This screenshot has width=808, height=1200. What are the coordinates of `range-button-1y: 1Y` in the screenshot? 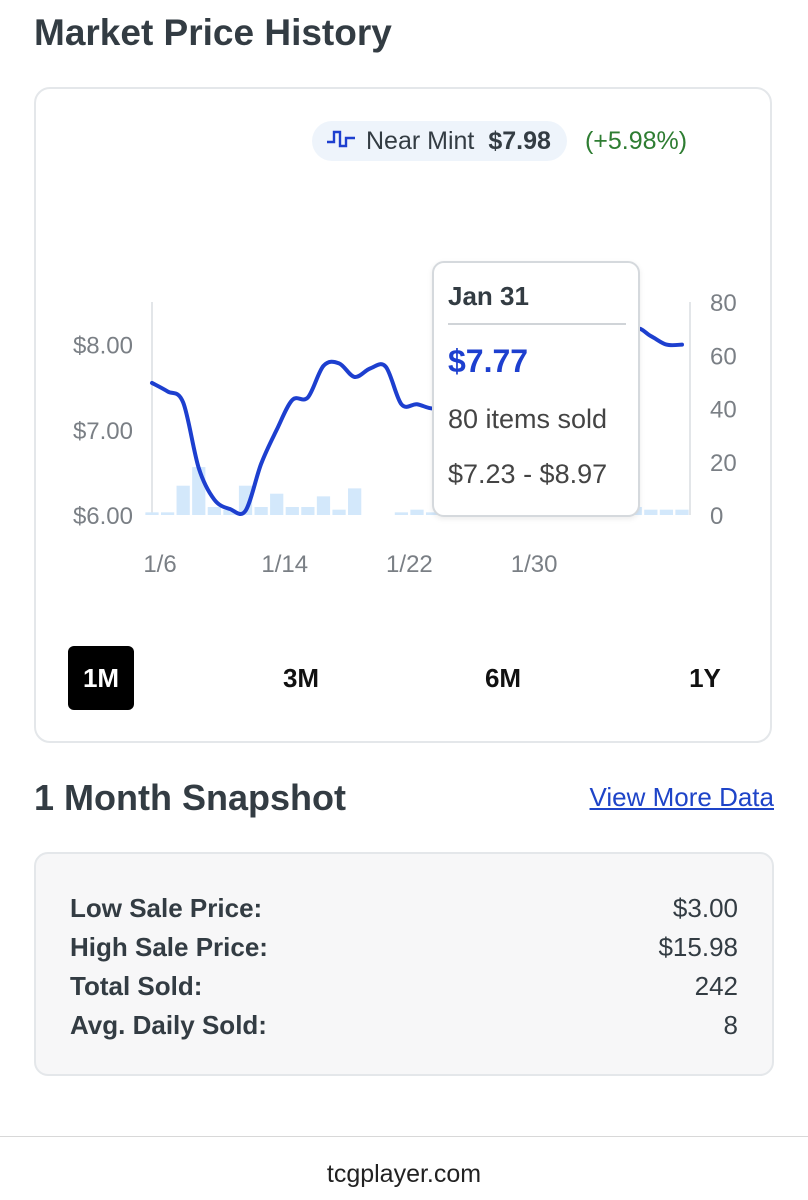 It's located at (705, 678).